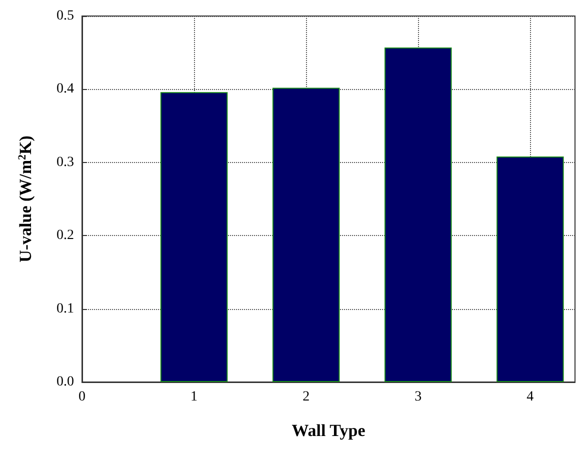  I want to click on y-tick-label: 0.1, so click(65, 308).